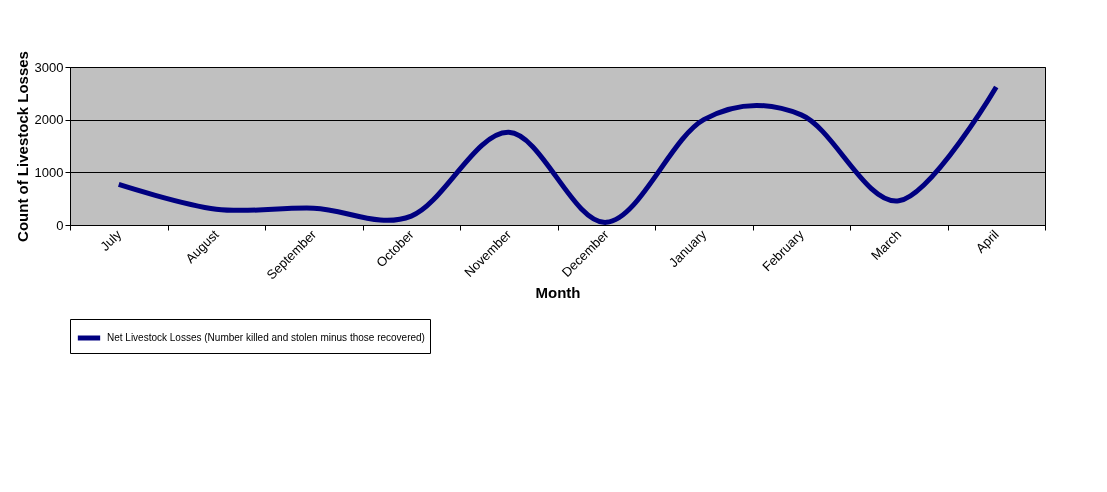 Image resolution: width=1107 pixels, height=492 pixels. What do you see at coordinates (266, 337) in the screenshot?
I see `legend-label: Net Livestock Losses (Number killed and stolen minus those recovered)` at bounding box center [266, 337].